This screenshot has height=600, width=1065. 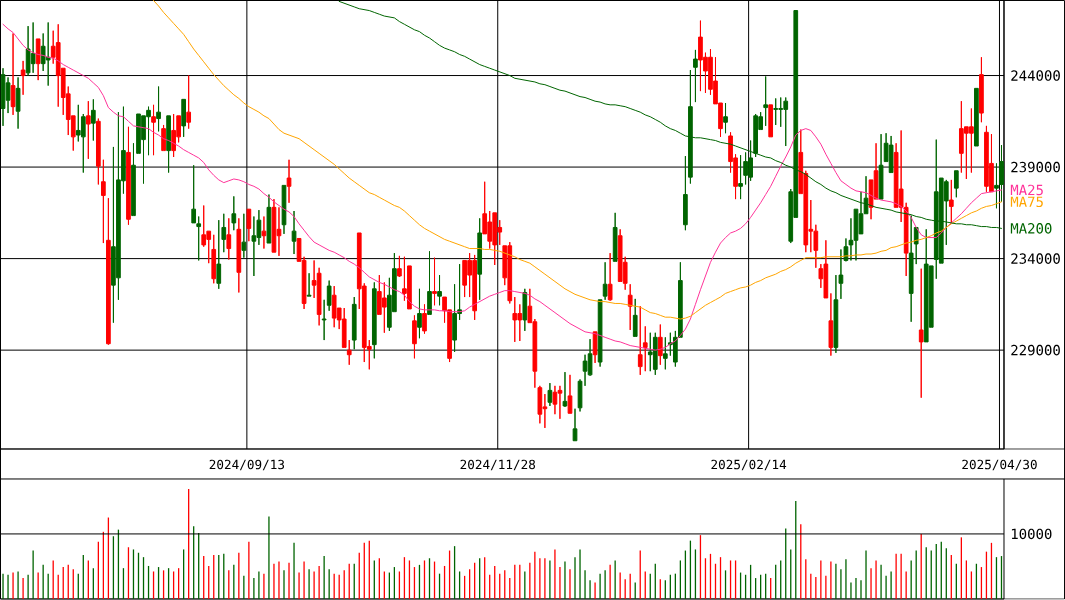 What do you see at coordinates (1026, 190) in the screenshot?
I see `series-label: MA25` at bounding box center [1026, 190].